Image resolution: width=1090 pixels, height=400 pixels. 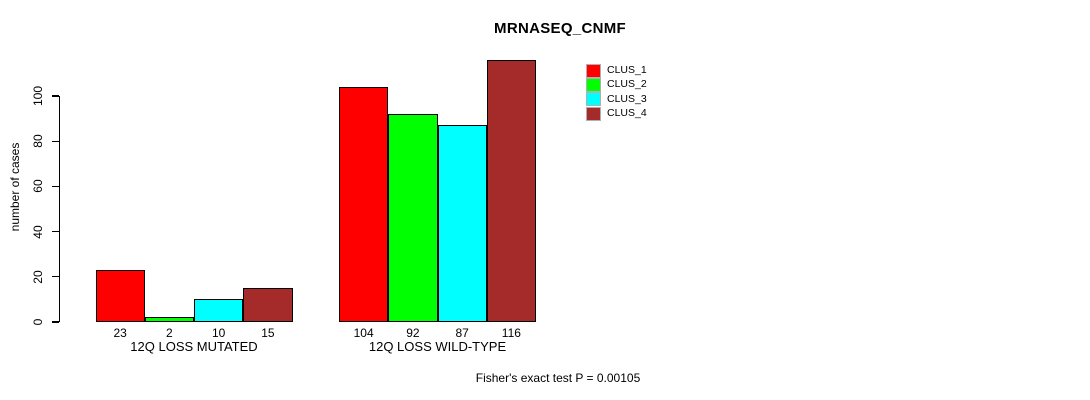 What do you see at coordinates (38, 186) in the screenshot?
I see `y-tick-label: 60` at bounding box center [38, 186].